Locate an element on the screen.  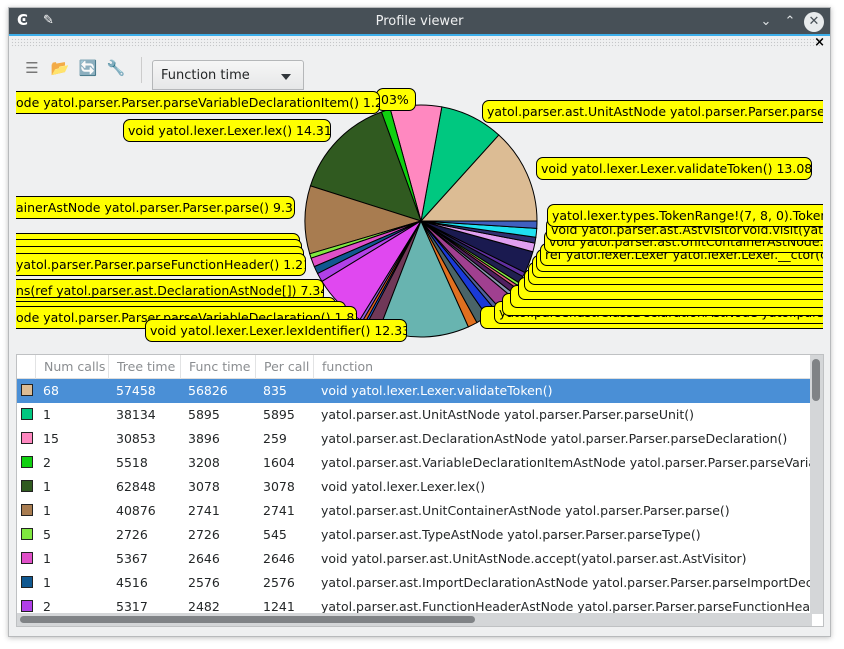
tree-time-cell: 40876 is located at coordinates (136, 510).